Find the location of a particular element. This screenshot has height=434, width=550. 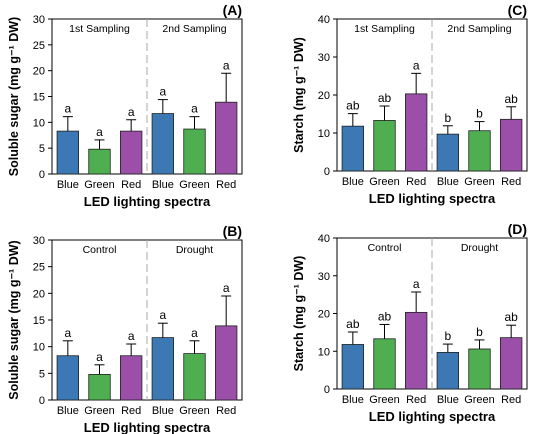

panel-label: (C) is located at coordinates (517, 10).